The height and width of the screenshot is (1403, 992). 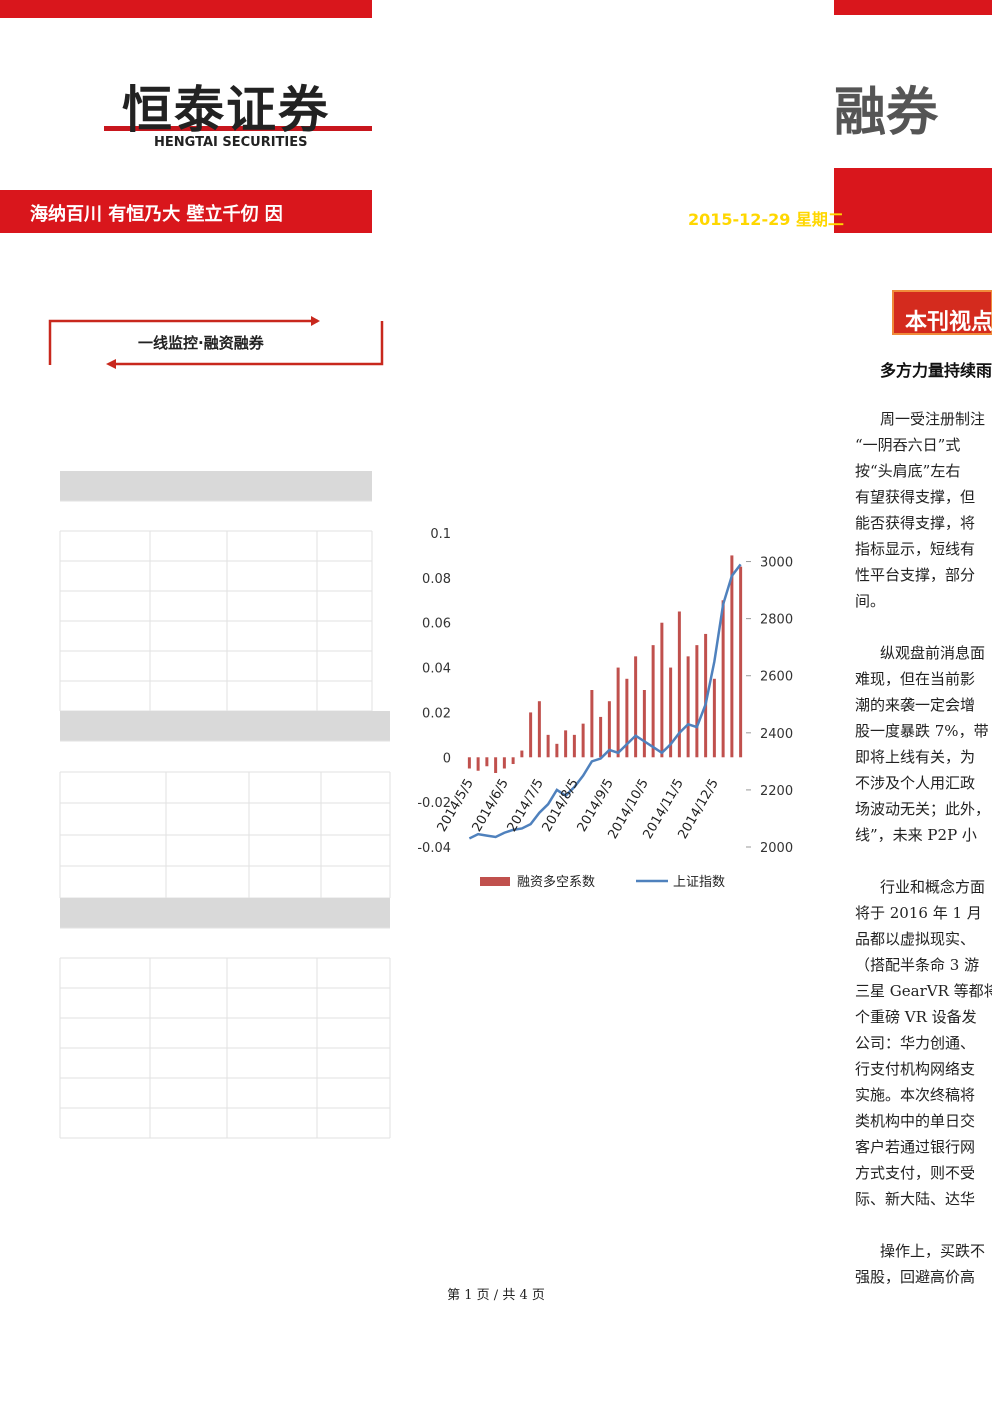 What do you see at coordinates (923, 991) in the screenshot?
I see `text-line: 三星 GearVR 等都将` at bounding box center [923, 991].